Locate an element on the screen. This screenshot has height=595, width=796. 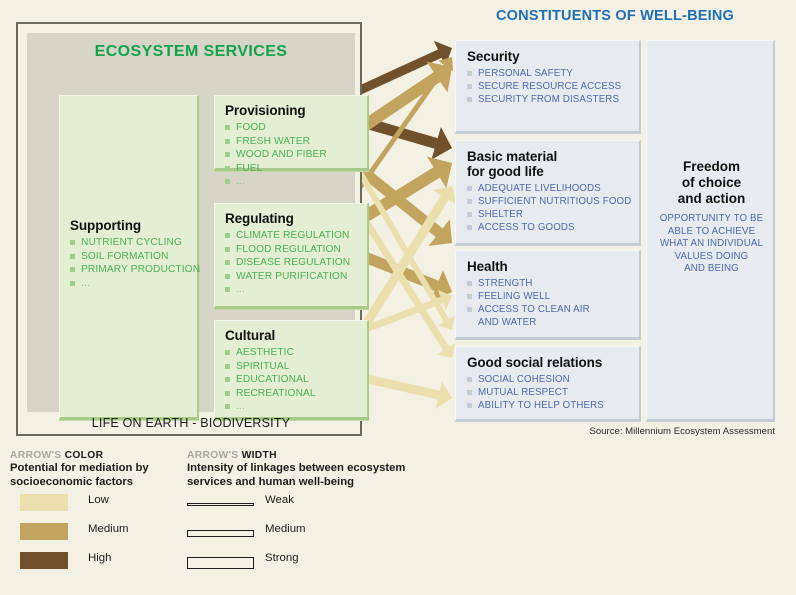
list-item: STRENGTH is located at coordinates (553, 283).